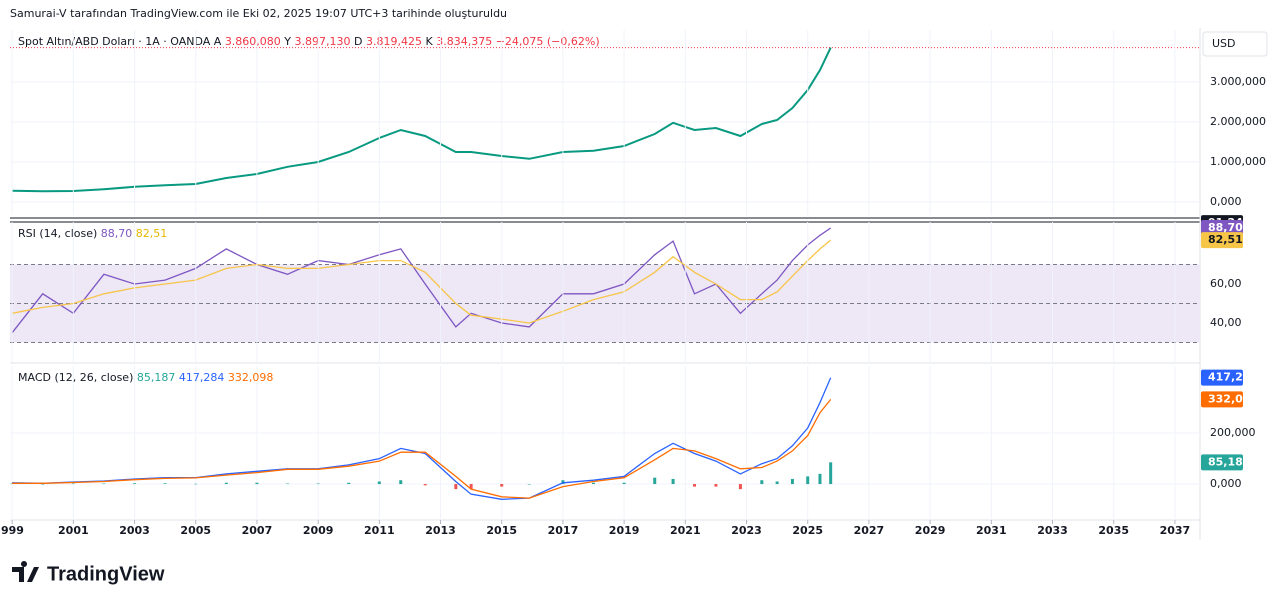  I want to click on x-tick-label: 2013, so click(440, 530).